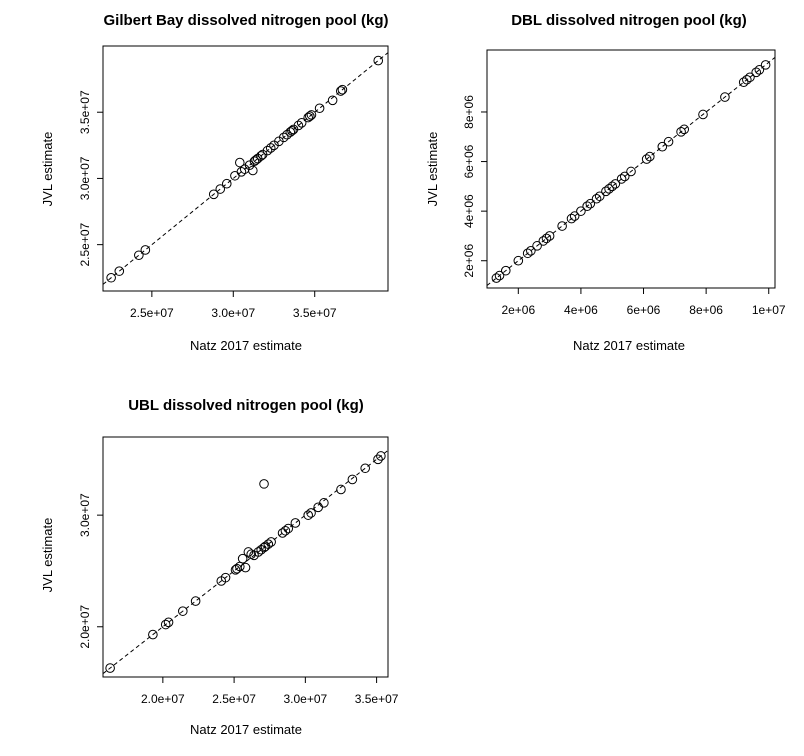 The image size is (804, 756). What do you see at coordinates (85, 112) in the screenshot?
I see `gilbert-bay-y-tick-label: 3.5e+07` at bounding box center [85, 112].